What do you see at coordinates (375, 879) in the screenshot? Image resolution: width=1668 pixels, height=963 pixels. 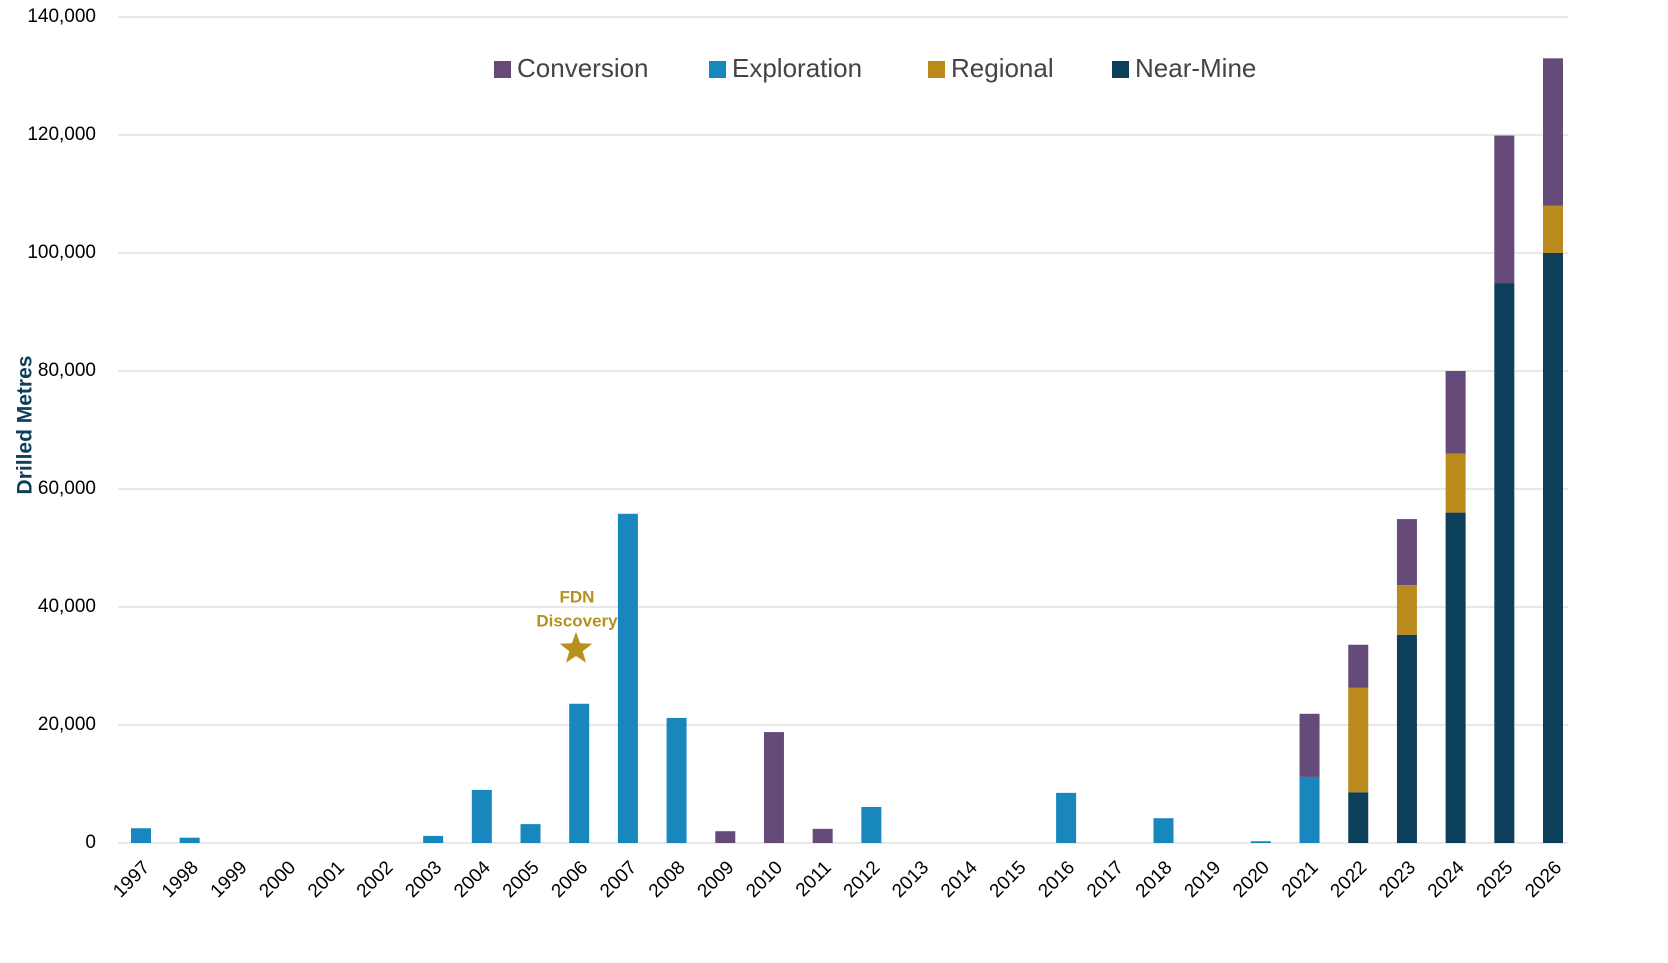 I see `x-tick-label: 2002` at bounding box center [375, 879].